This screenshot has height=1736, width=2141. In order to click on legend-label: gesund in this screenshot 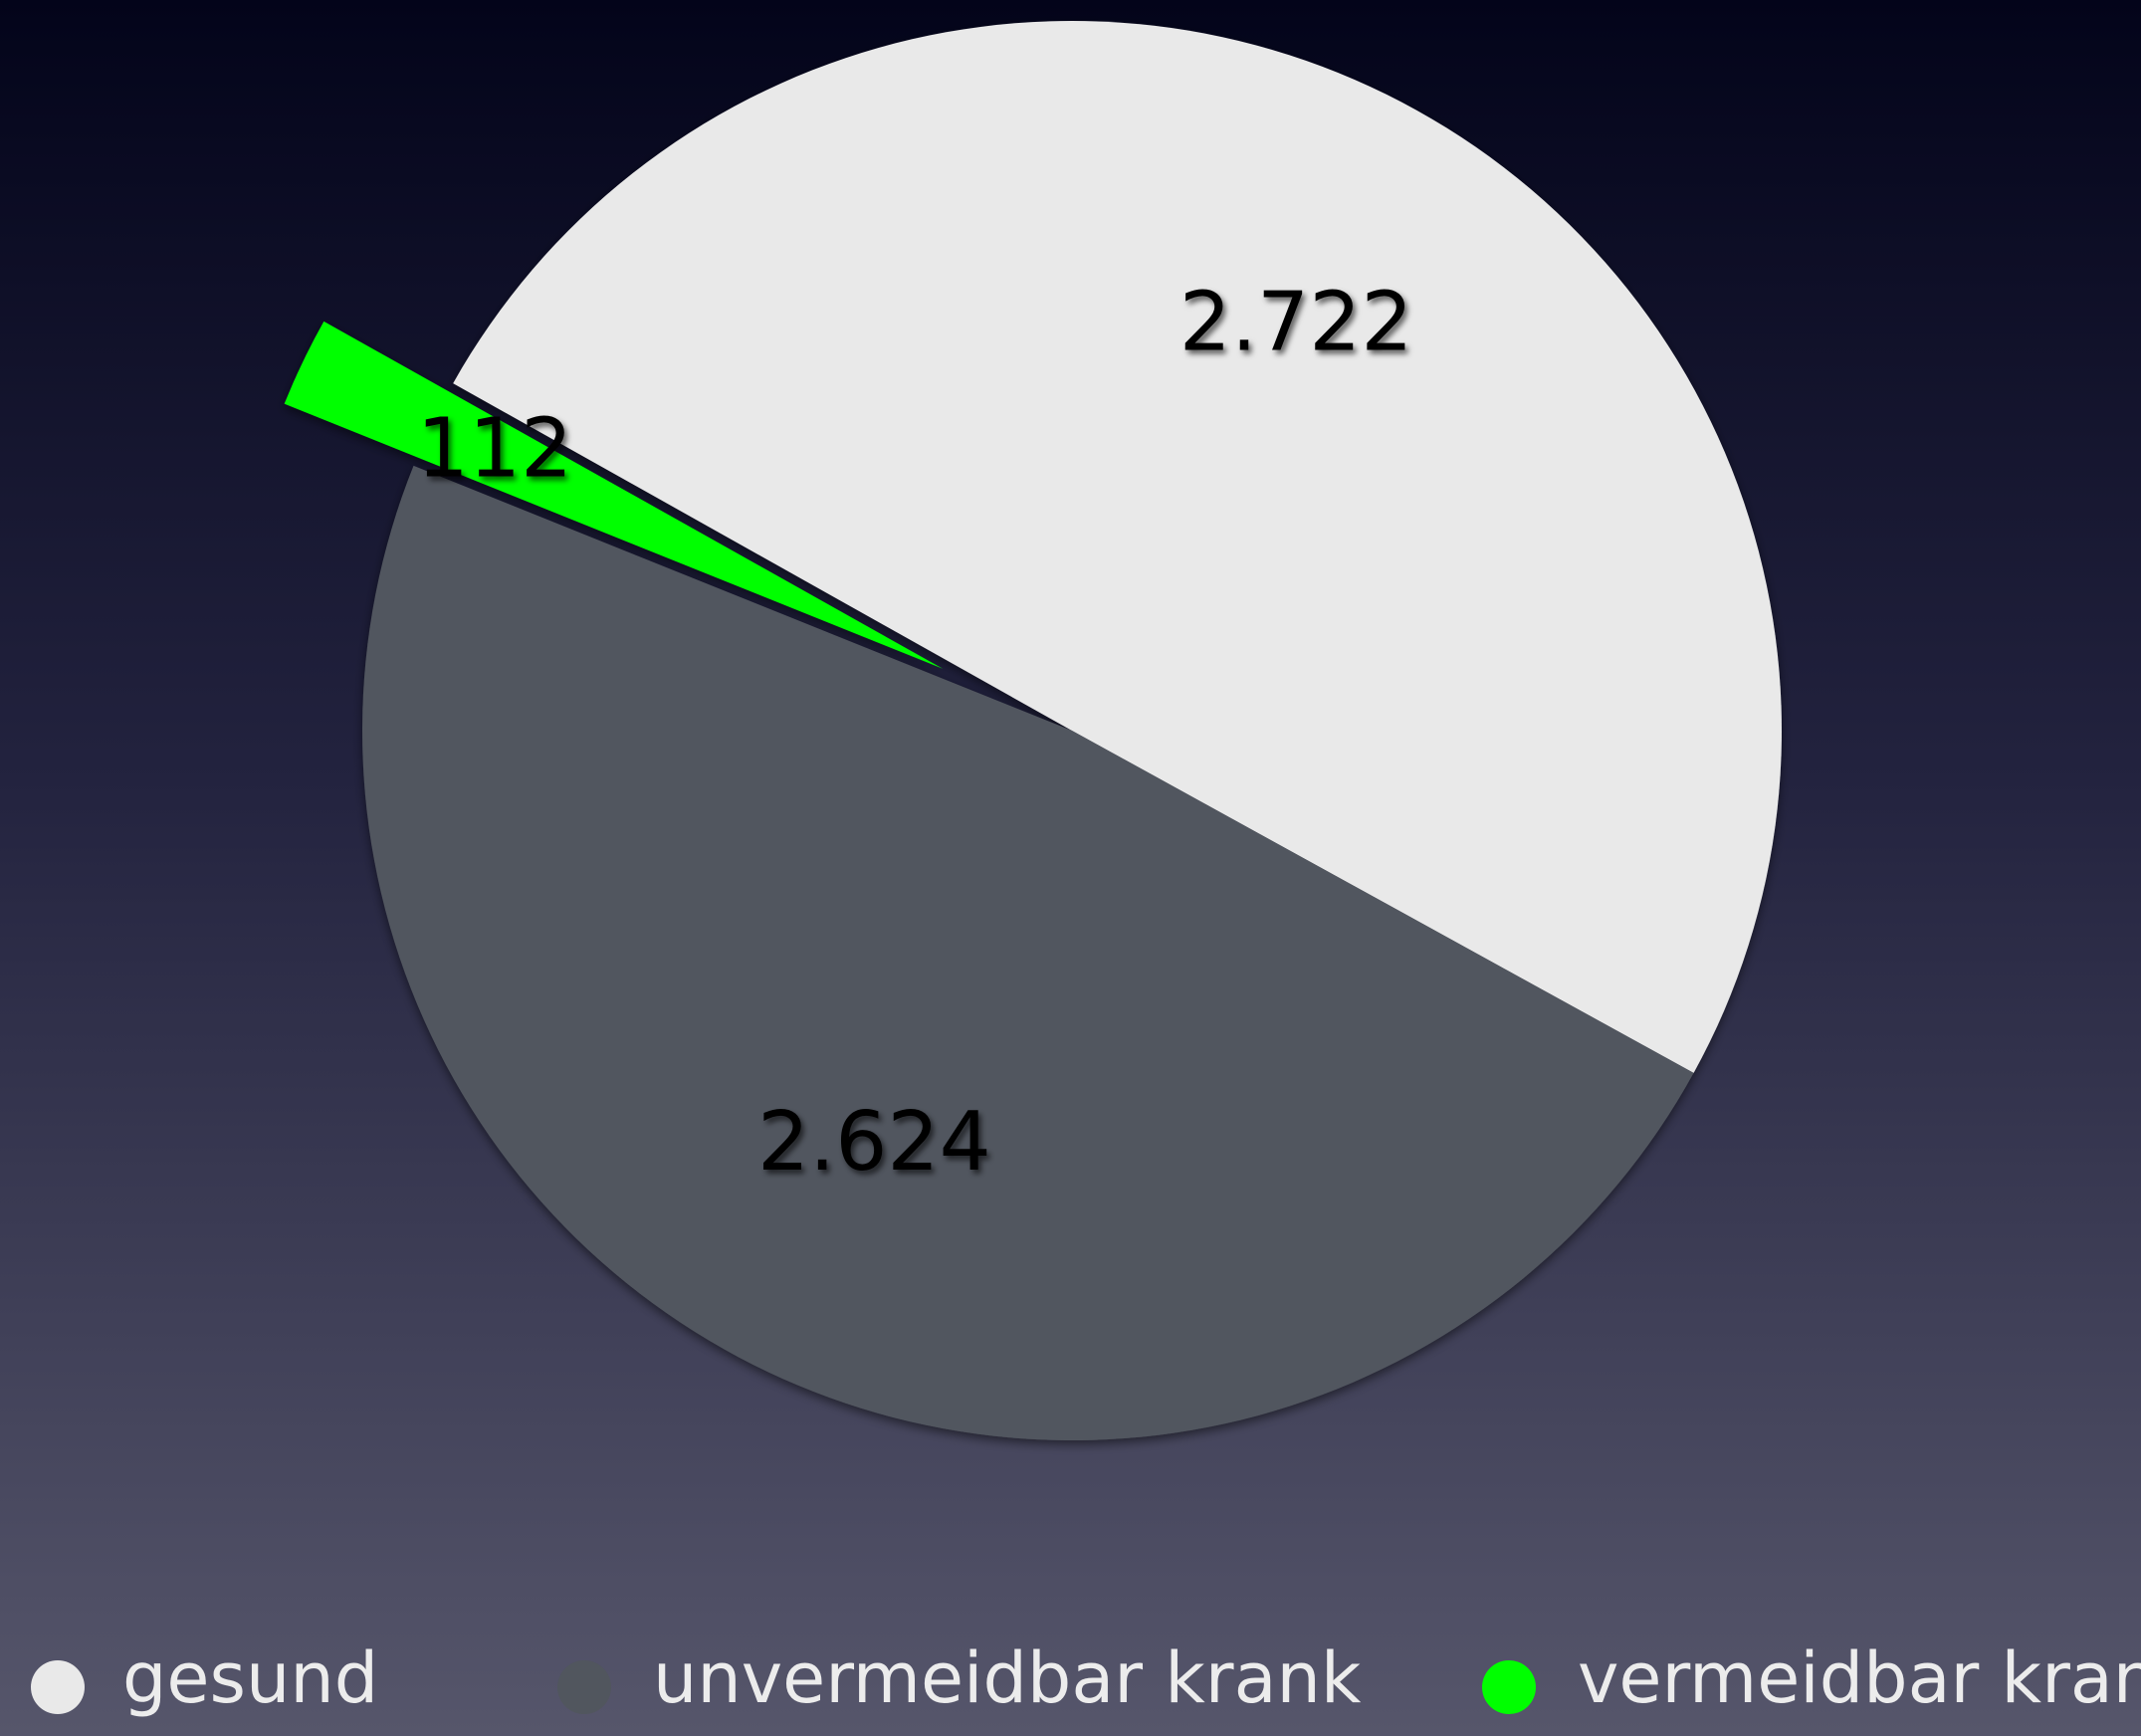, I will do `click(250, 1678)`.